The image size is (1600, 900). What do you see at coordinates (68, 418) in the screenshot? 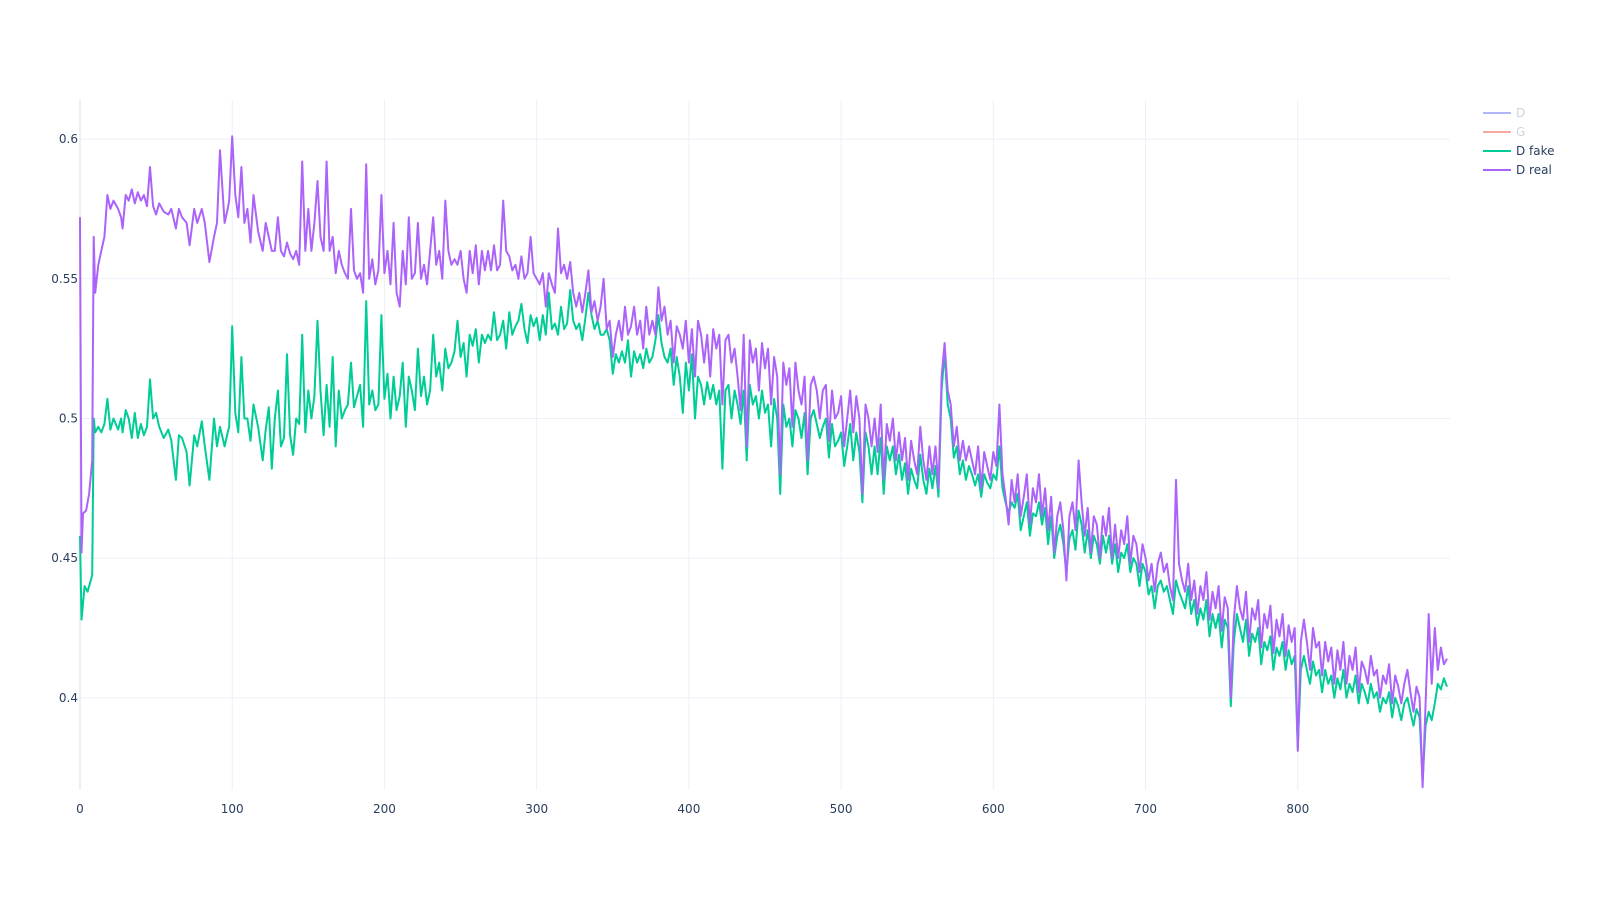
I see `y-tick-label: 0.5` at bounding box center [68, 418].